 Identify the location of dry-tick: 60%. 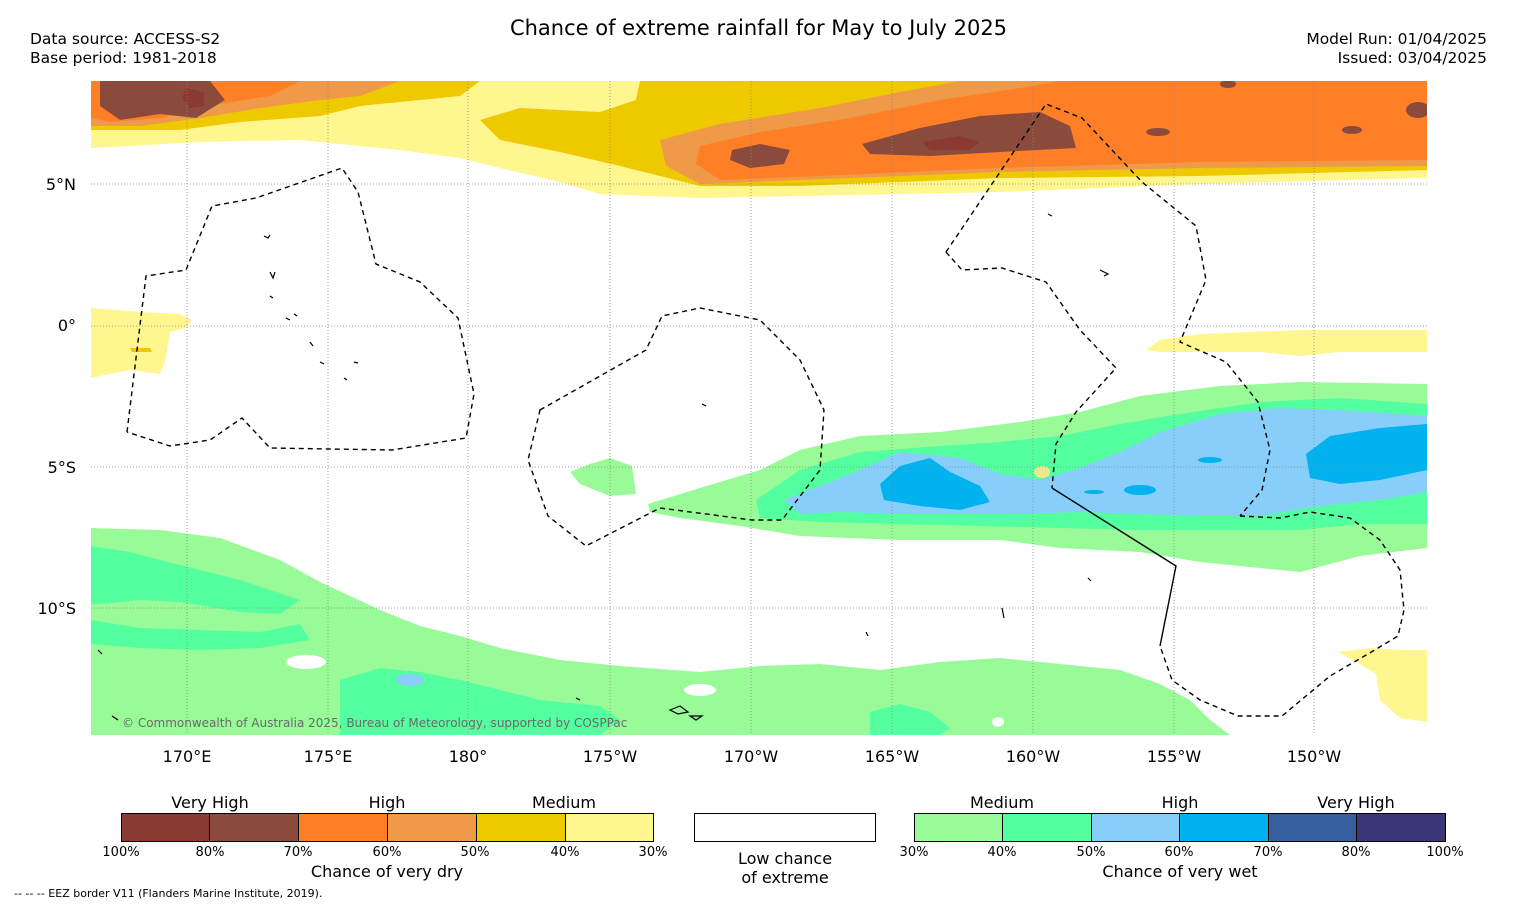
(387, 852).